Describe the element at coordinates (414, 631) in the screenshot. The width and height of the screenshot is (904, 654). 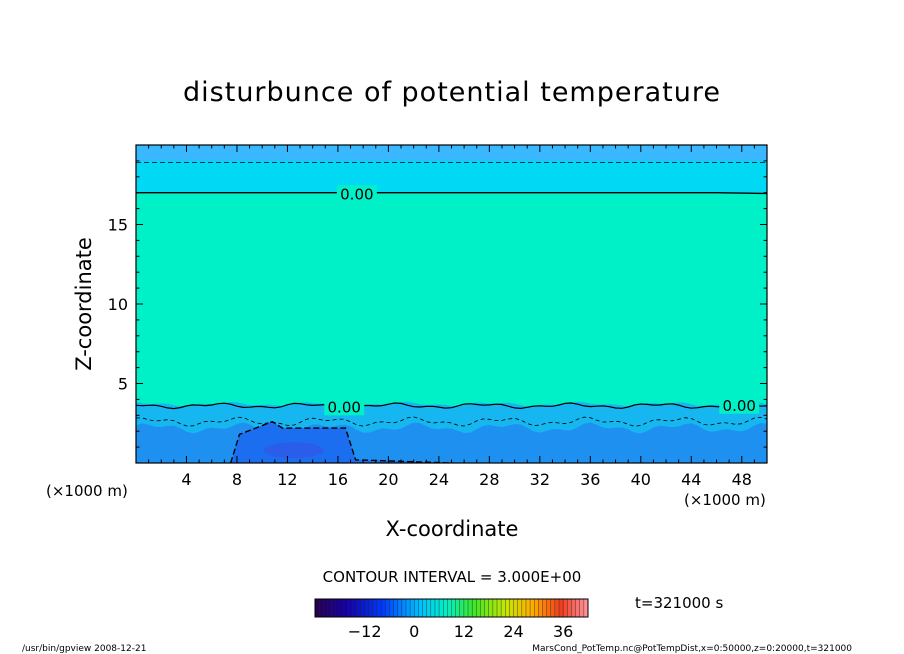
I see `colorbar-tick-label: 0` at that location.